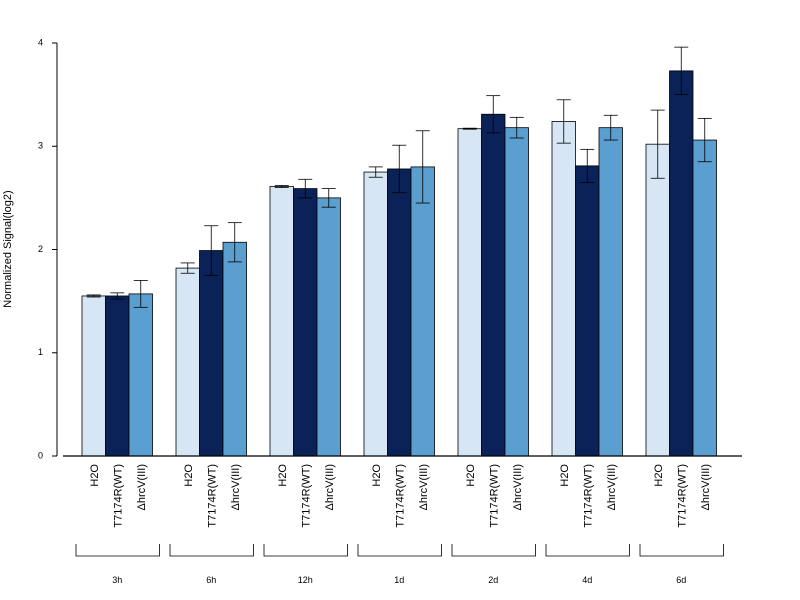 The height and width of the screenshot is (600, 800). Describe the element at coordinates (40, 249) in the screenshot. I see `y-tick-label: 2` at that location.